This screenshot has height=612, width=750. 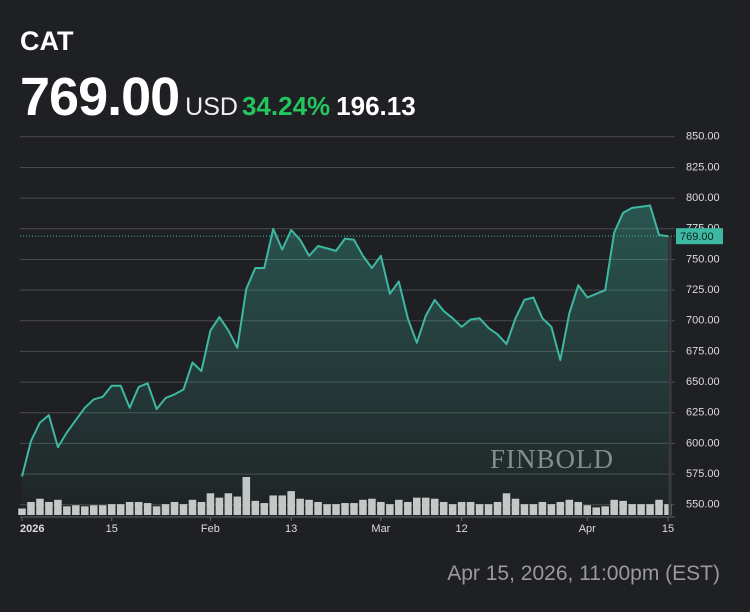 I want to click on y-tick-label: 575.00, so click(x=703, y=474).